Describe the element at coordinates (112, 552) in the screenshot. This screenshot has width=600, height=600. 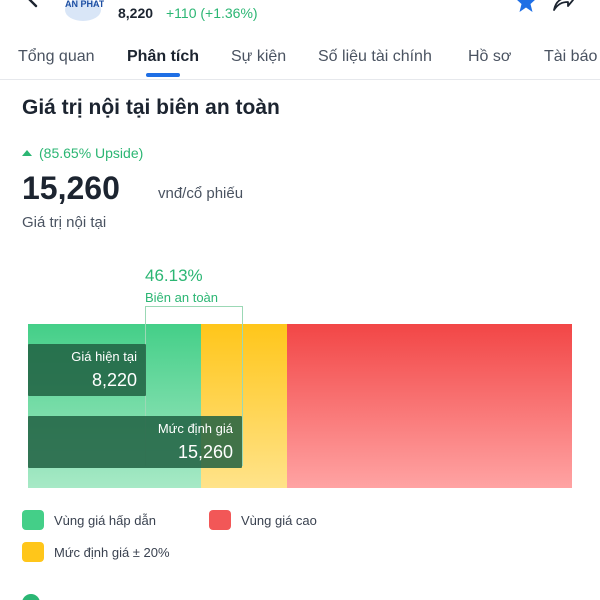
I see `legend-valuation-range-text: Mức định giá ± 20%` at that location.